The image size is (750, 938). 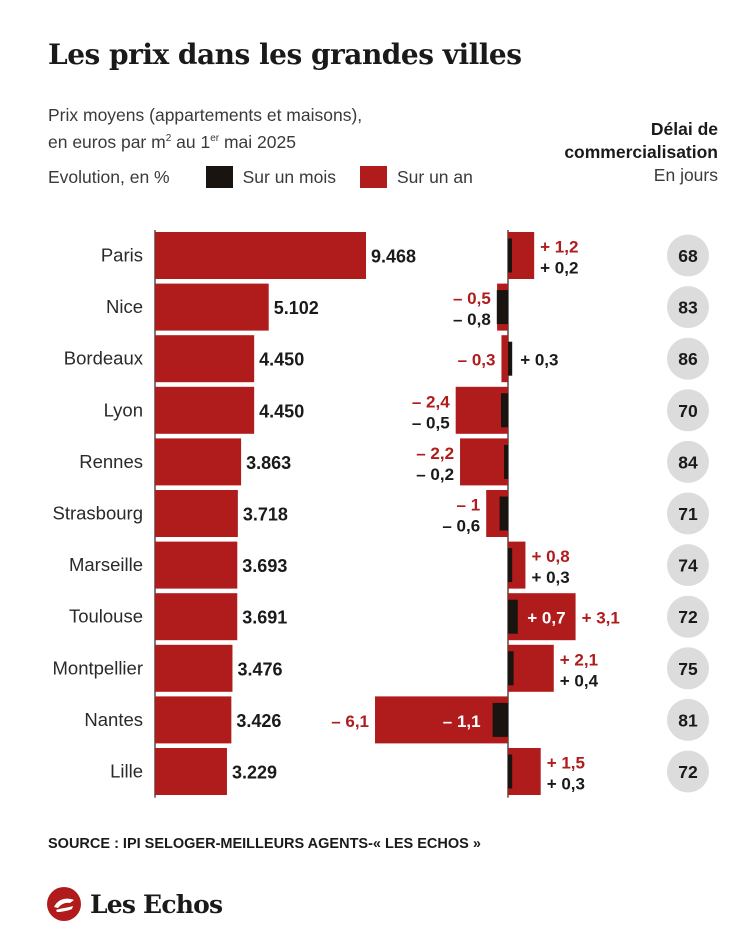 I want to click on year-value-label: + 1,5, so click(x=566, y=763).